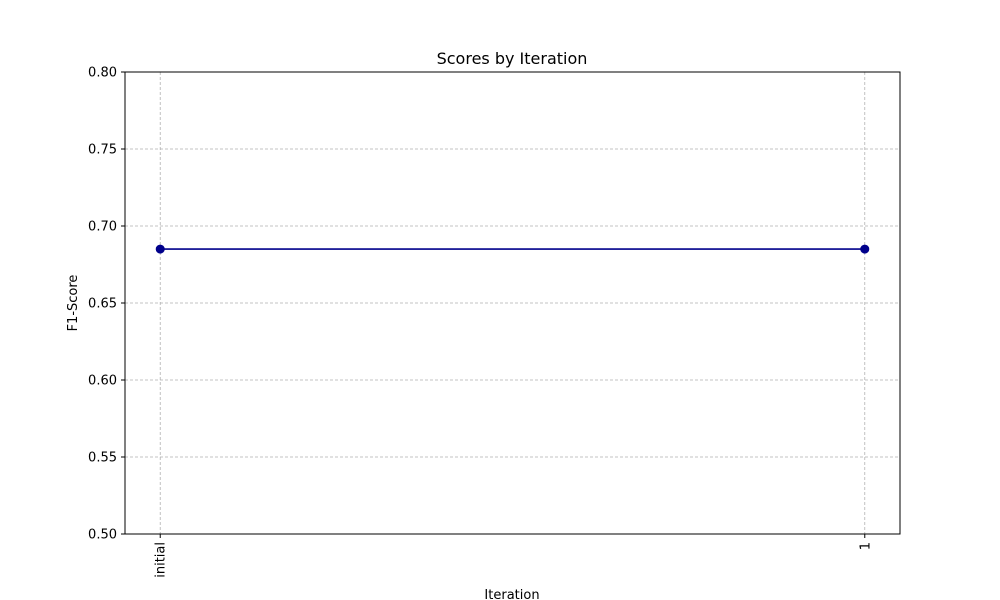  Describe the element at coordinates (865, 546) in the screenshot. I see `x-tick-label: 1` at that location.